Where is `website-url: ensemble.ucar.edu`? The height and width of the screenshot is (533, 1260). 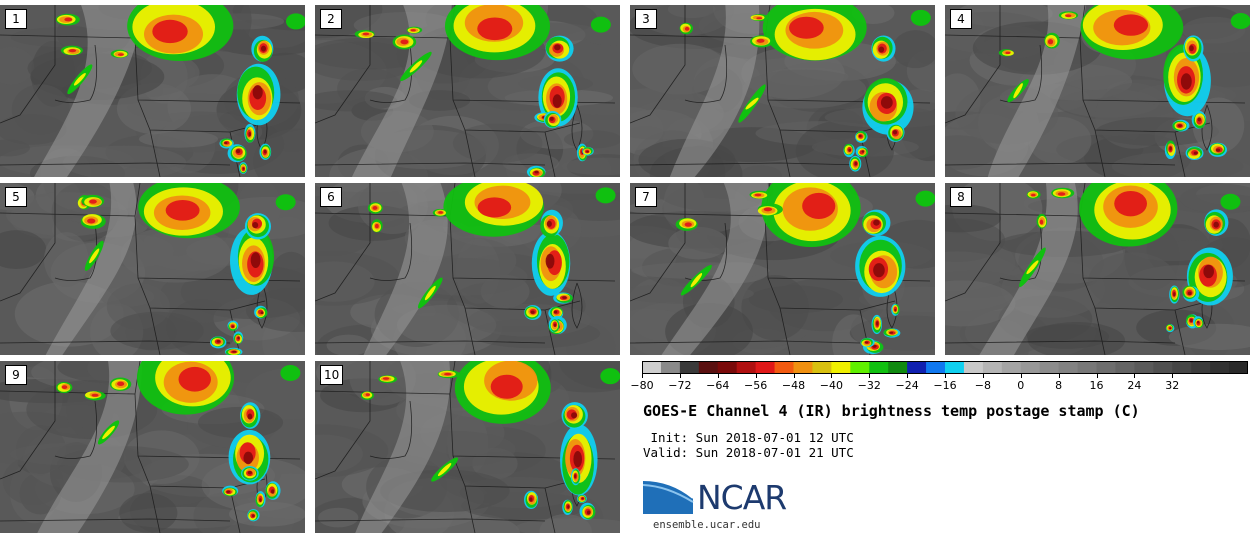 website-url: ensemble.ucar.edu is located at coordinates (707, 525).